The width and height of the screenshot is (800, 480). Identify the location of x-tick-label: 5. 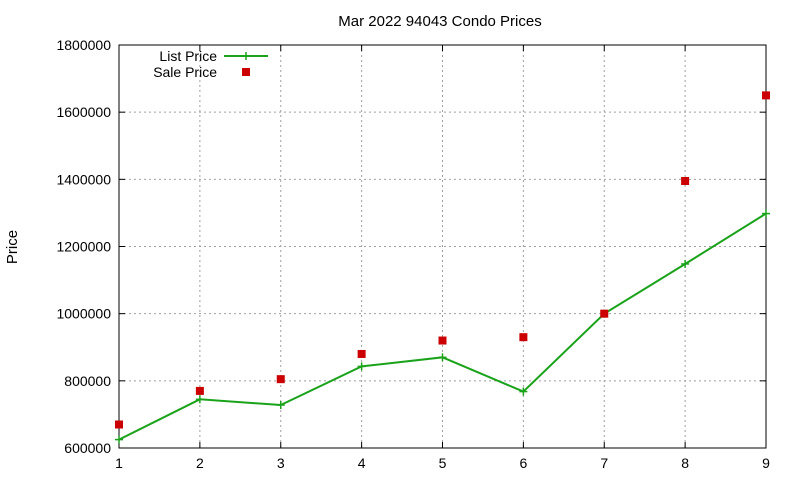
(443, 463).